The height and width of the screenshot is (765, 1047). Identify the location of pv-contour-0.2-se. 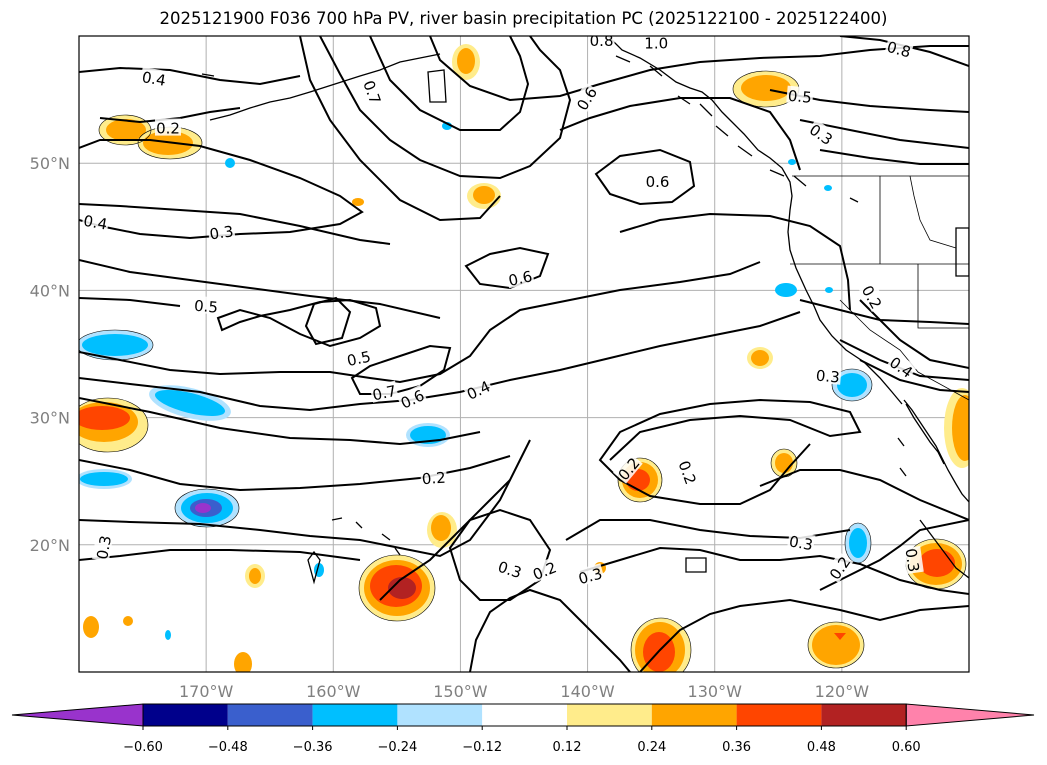
(894, 555).